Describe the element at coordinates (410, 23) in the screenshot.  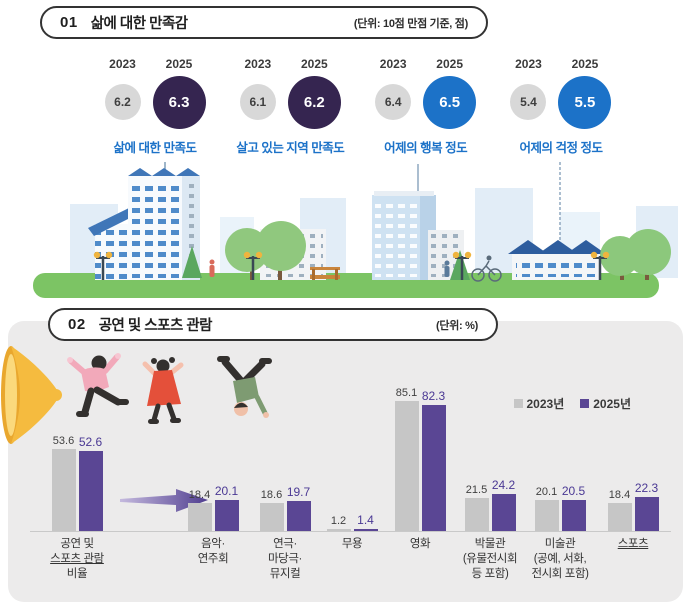
I see `section1-unit: (단위: 10점 만점 기준, 점)` at that location.